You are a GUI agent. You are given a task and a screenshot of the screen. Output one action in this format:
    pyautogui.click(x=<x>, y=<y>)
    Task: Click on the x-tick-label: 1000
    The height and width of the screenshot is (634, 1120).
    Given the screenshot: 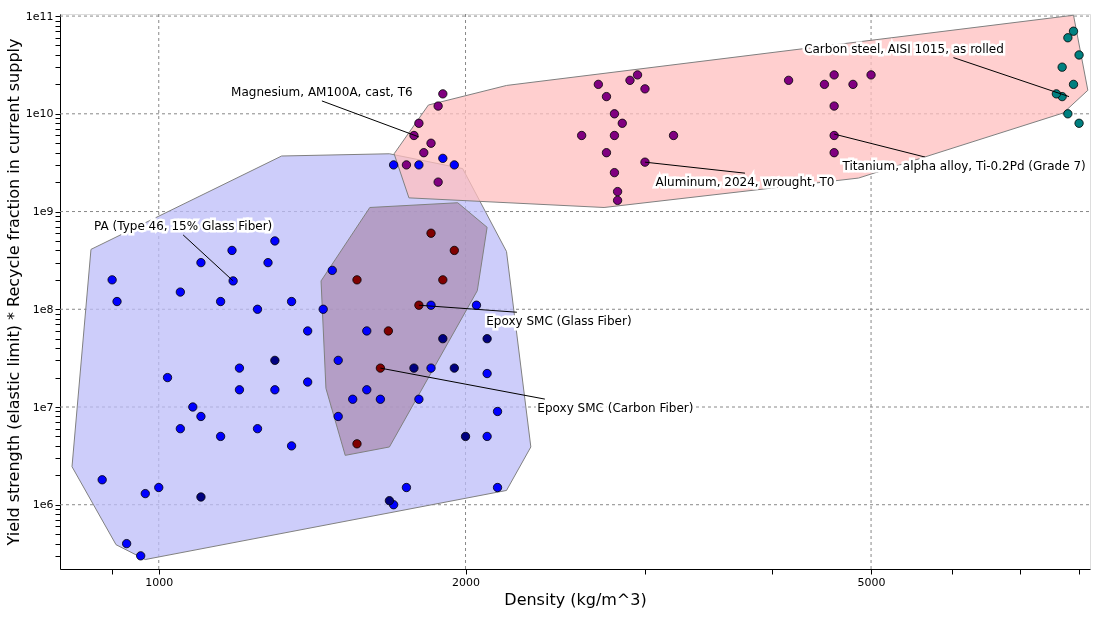 What is the action you would take?
    pyautogui.click(x=159, y=582)
    